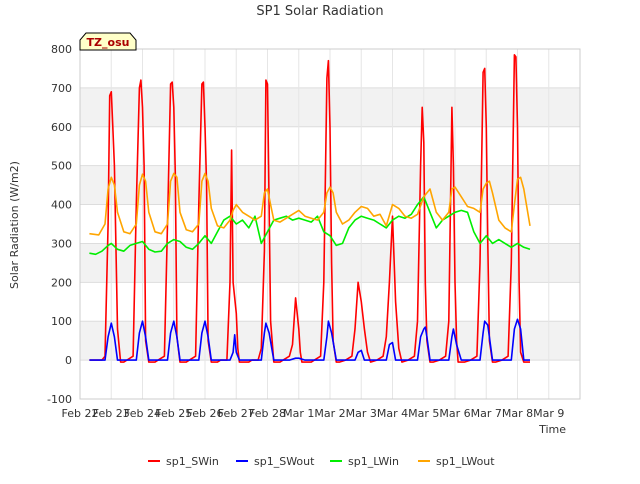 This screenshot has width=640, height=484. What do you see at coordinates (465, 461) in the screenshot?
I see `legend-label: sp1_LWout` at bounding box center [465, 461].